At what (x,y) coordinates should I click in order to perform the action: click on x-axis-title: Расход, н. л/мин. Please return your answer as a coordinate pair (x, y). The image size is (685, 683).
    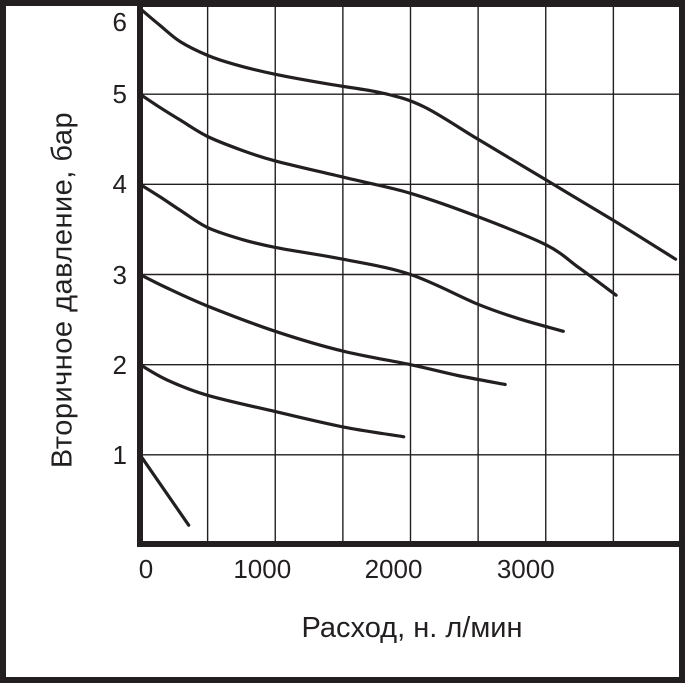
    Looking at the image, I should click on (412, 628).